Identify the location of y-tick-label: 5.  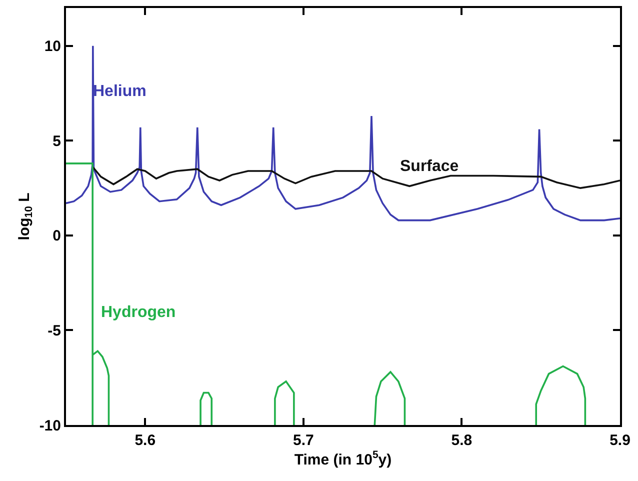
(56, 141).